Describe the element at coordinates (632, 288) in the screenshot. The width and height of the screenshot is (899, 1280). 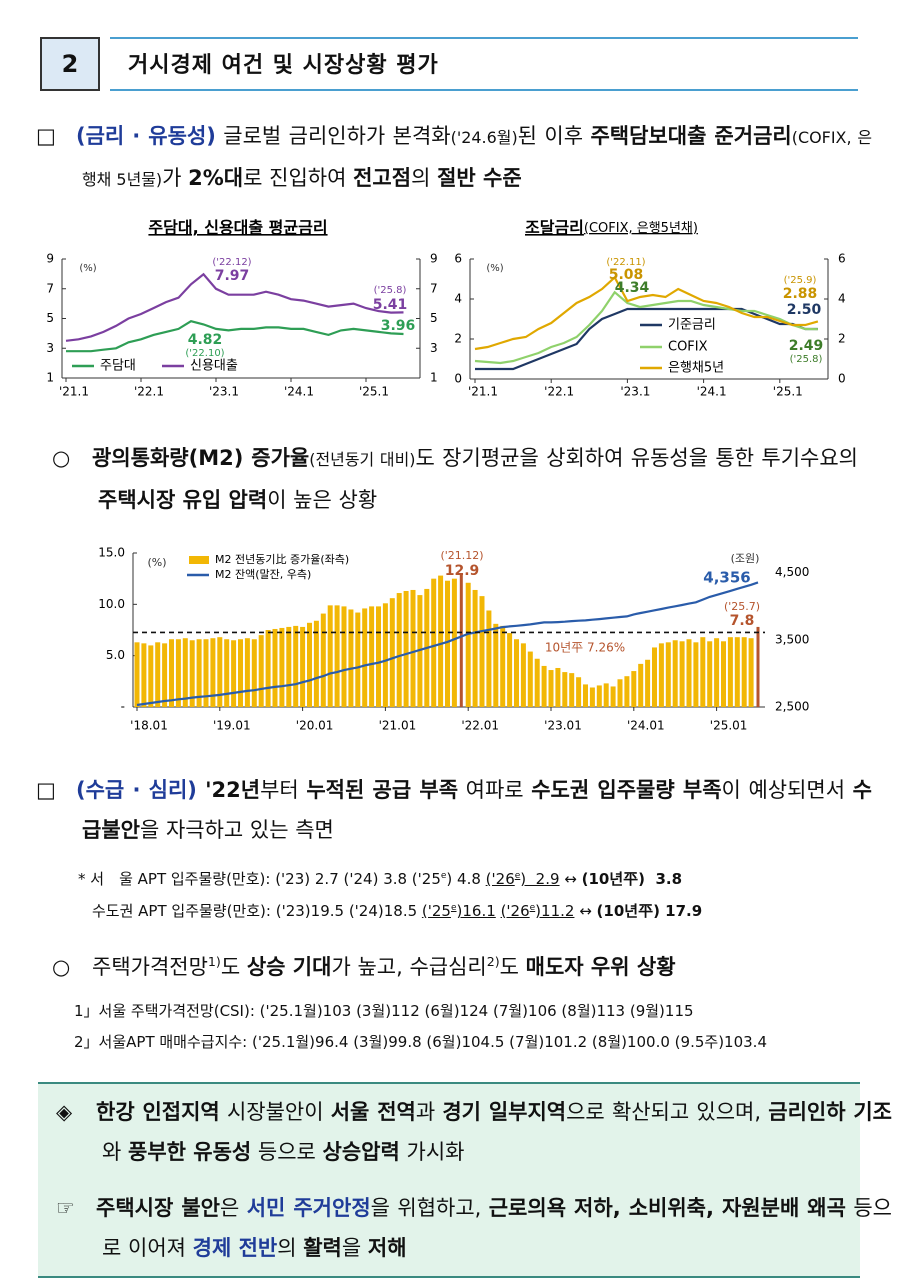
I see `annotation: 4.34` at that location.